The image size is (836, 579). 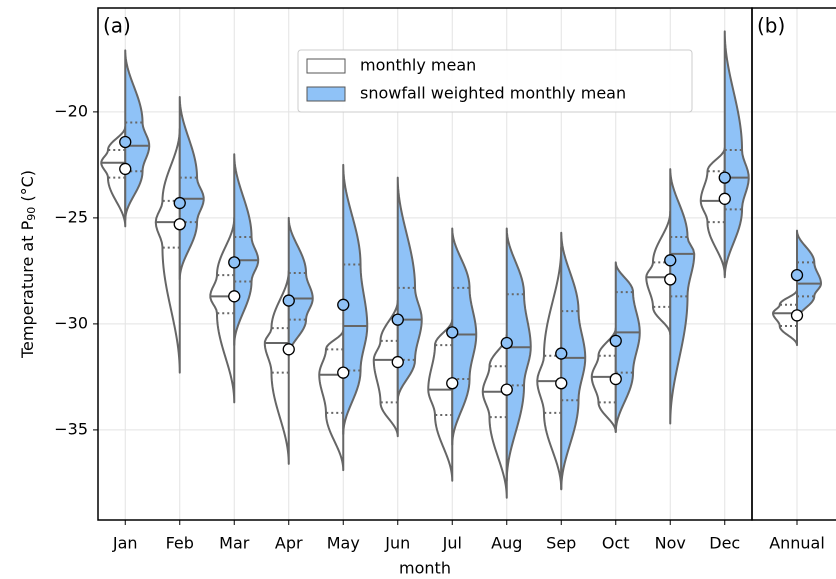 What do you see at coordinates (71, 216) in the screenshot?
I see `y-tick-label: −25` at bounding box center [71, 216].